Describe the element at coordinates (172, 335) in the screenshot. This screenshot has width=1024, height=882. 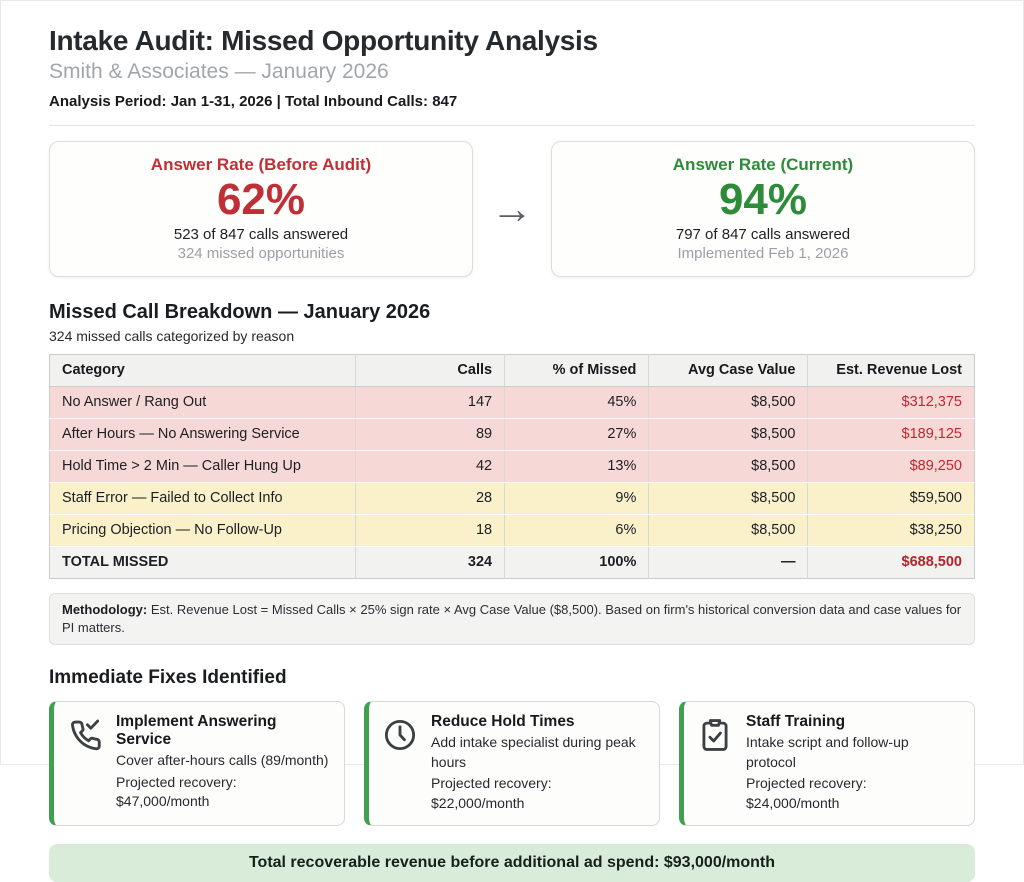
I see `breakdown-subheading: 324 missed calls categorized by reason` at that location.